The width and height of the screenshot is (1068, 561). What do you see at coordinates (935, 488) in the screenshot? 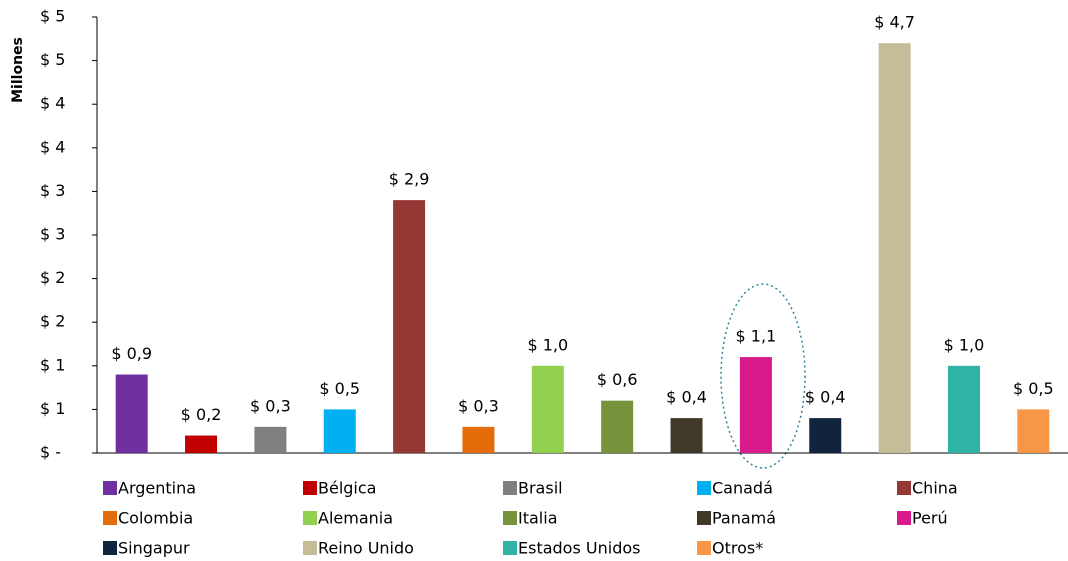
I see `legend-label: China` at bounding box center [935, 488].